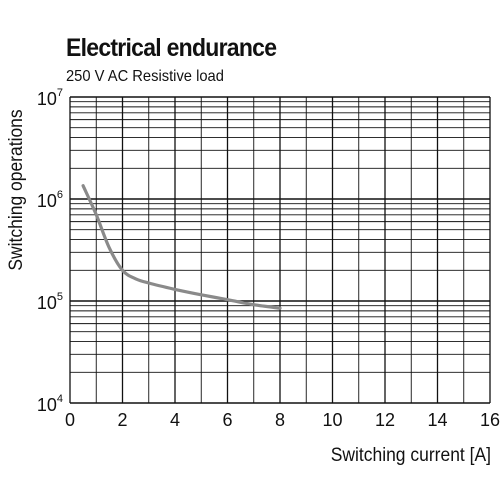  Describe the element at coordinates (50, 98) in the screenshot. I see `y-tick-label: 10⁷` at that location.